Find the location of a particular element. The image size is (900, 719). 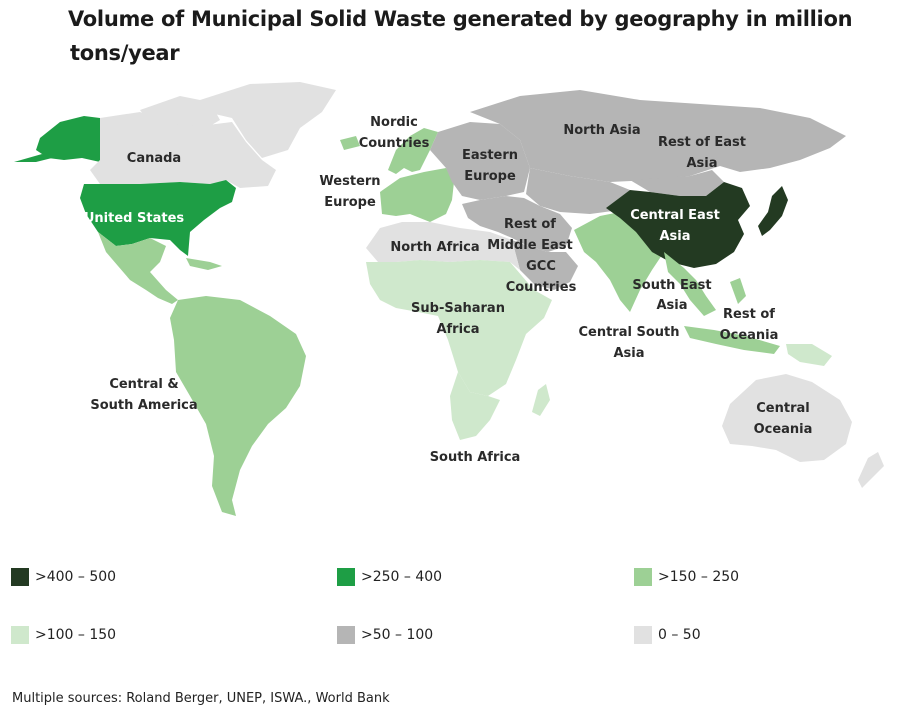

label-north-asia: North Asia is located at coordinates (601, 130).